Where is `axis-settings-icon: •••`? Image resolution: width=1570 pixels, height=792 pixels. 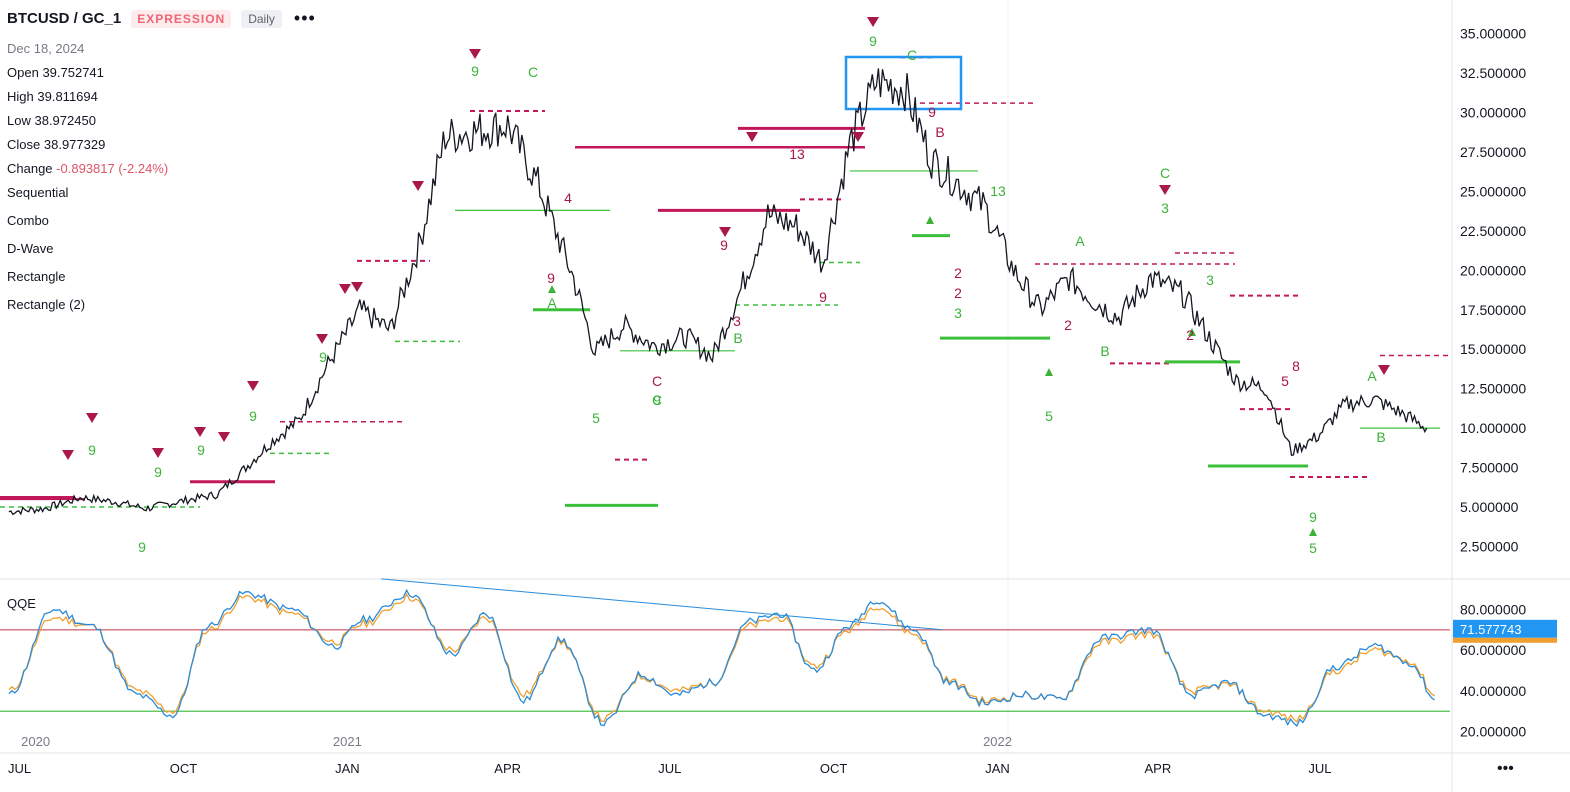
axis-settings-icon: ••• is located at coordinates (1505, 768).